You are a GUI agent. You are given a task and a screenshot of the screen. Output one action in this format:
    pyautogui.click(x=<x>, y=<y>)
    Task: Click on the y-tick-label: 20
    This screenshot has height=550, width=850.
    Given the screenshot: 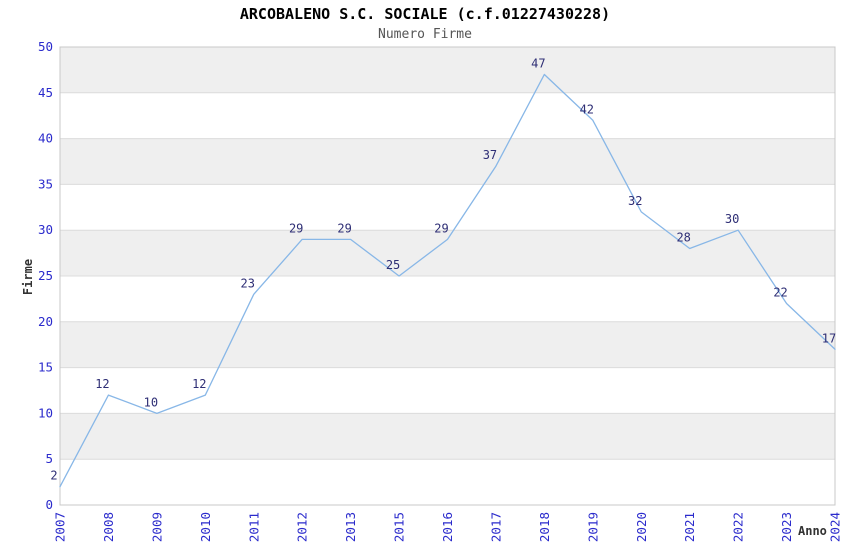 What is the action you would take?
    pyautogui.click(x=45, y=321)
    